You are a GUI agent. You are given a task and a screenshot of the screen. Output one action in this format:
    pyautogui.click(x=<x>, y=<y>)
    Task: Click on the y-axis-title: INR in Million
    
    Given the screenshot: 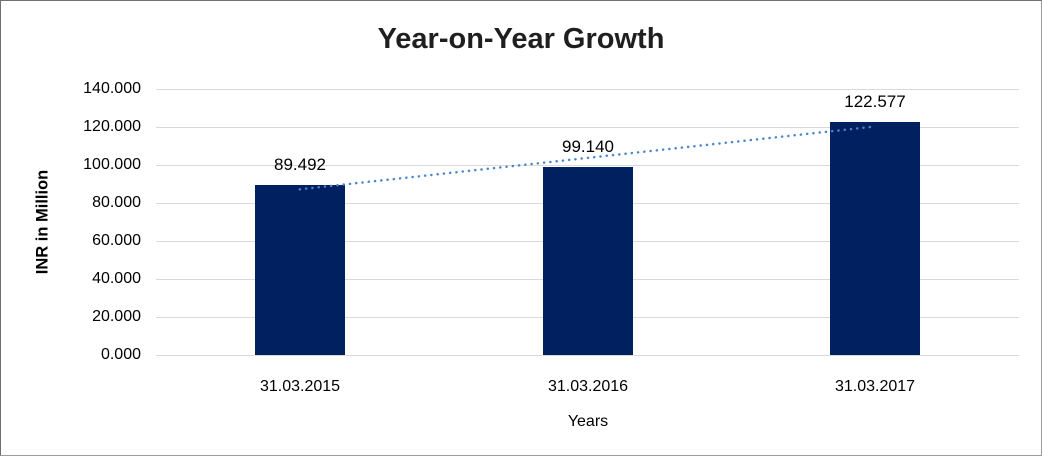 What is the action you would take?
    pyautogui.click(x=42, y=222)
    